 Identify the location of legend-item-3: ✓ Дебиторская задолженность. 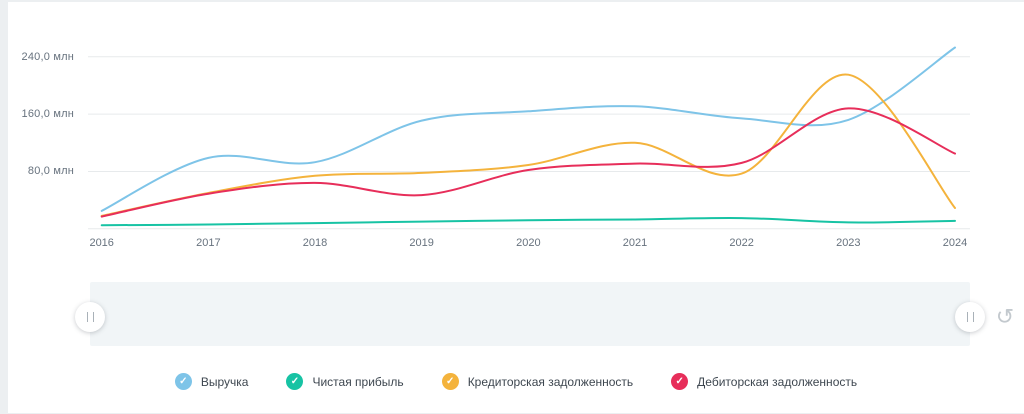
(764, 381).